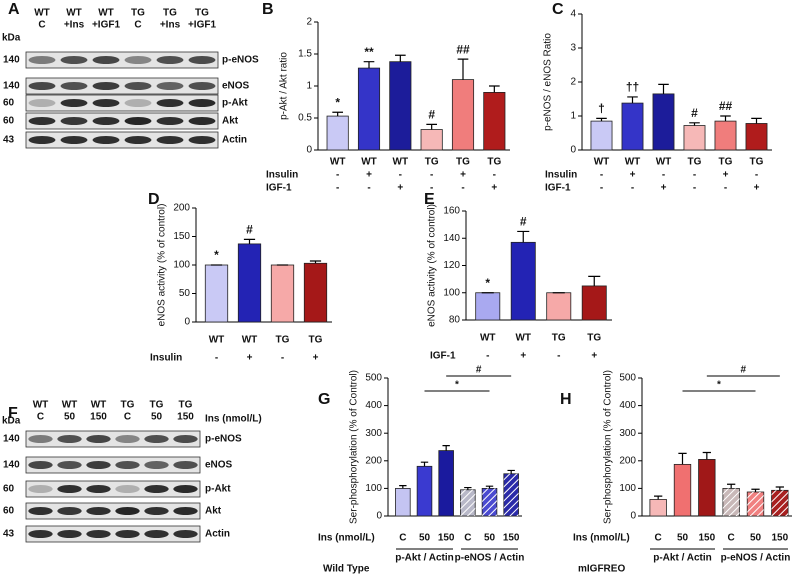  I want to click on band-kda: 43, so click(9, 140).